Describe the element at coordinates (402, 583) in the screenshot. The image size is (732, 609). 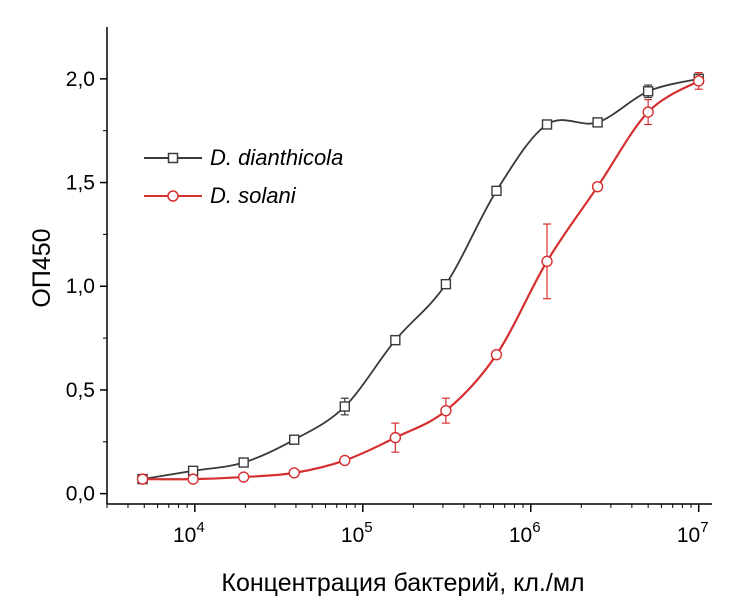
I see `x-axis-title: Концентрация бактерий, кл./мл` at that location.